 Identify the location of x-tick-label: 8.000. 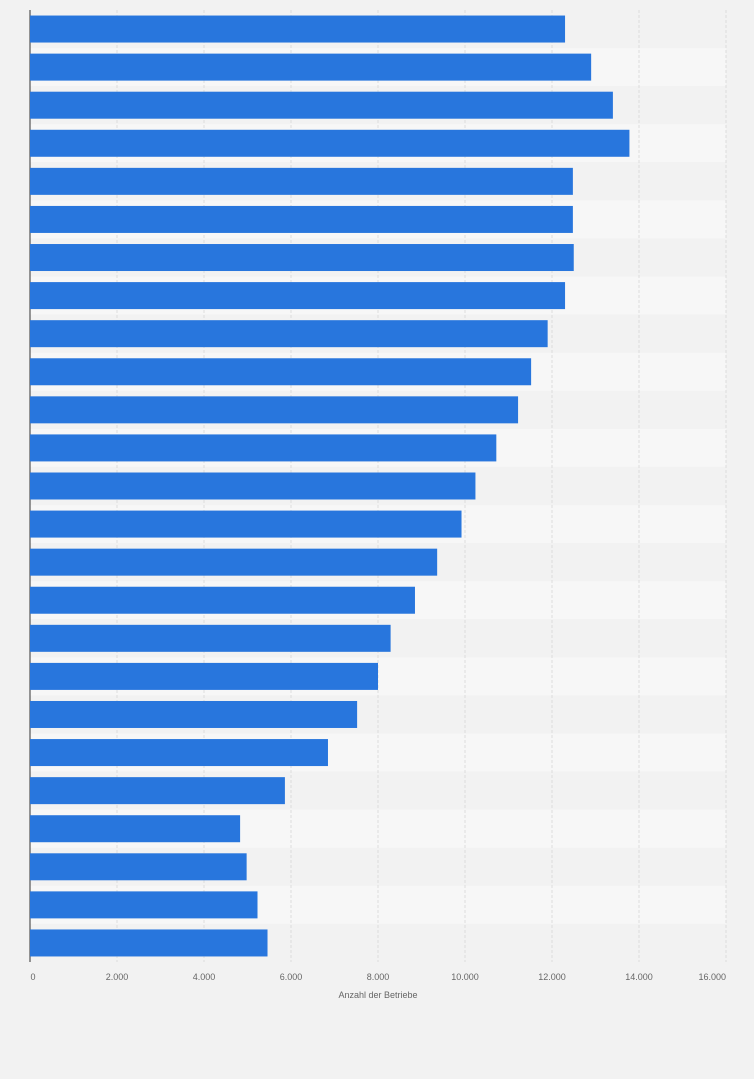
(378, 977).